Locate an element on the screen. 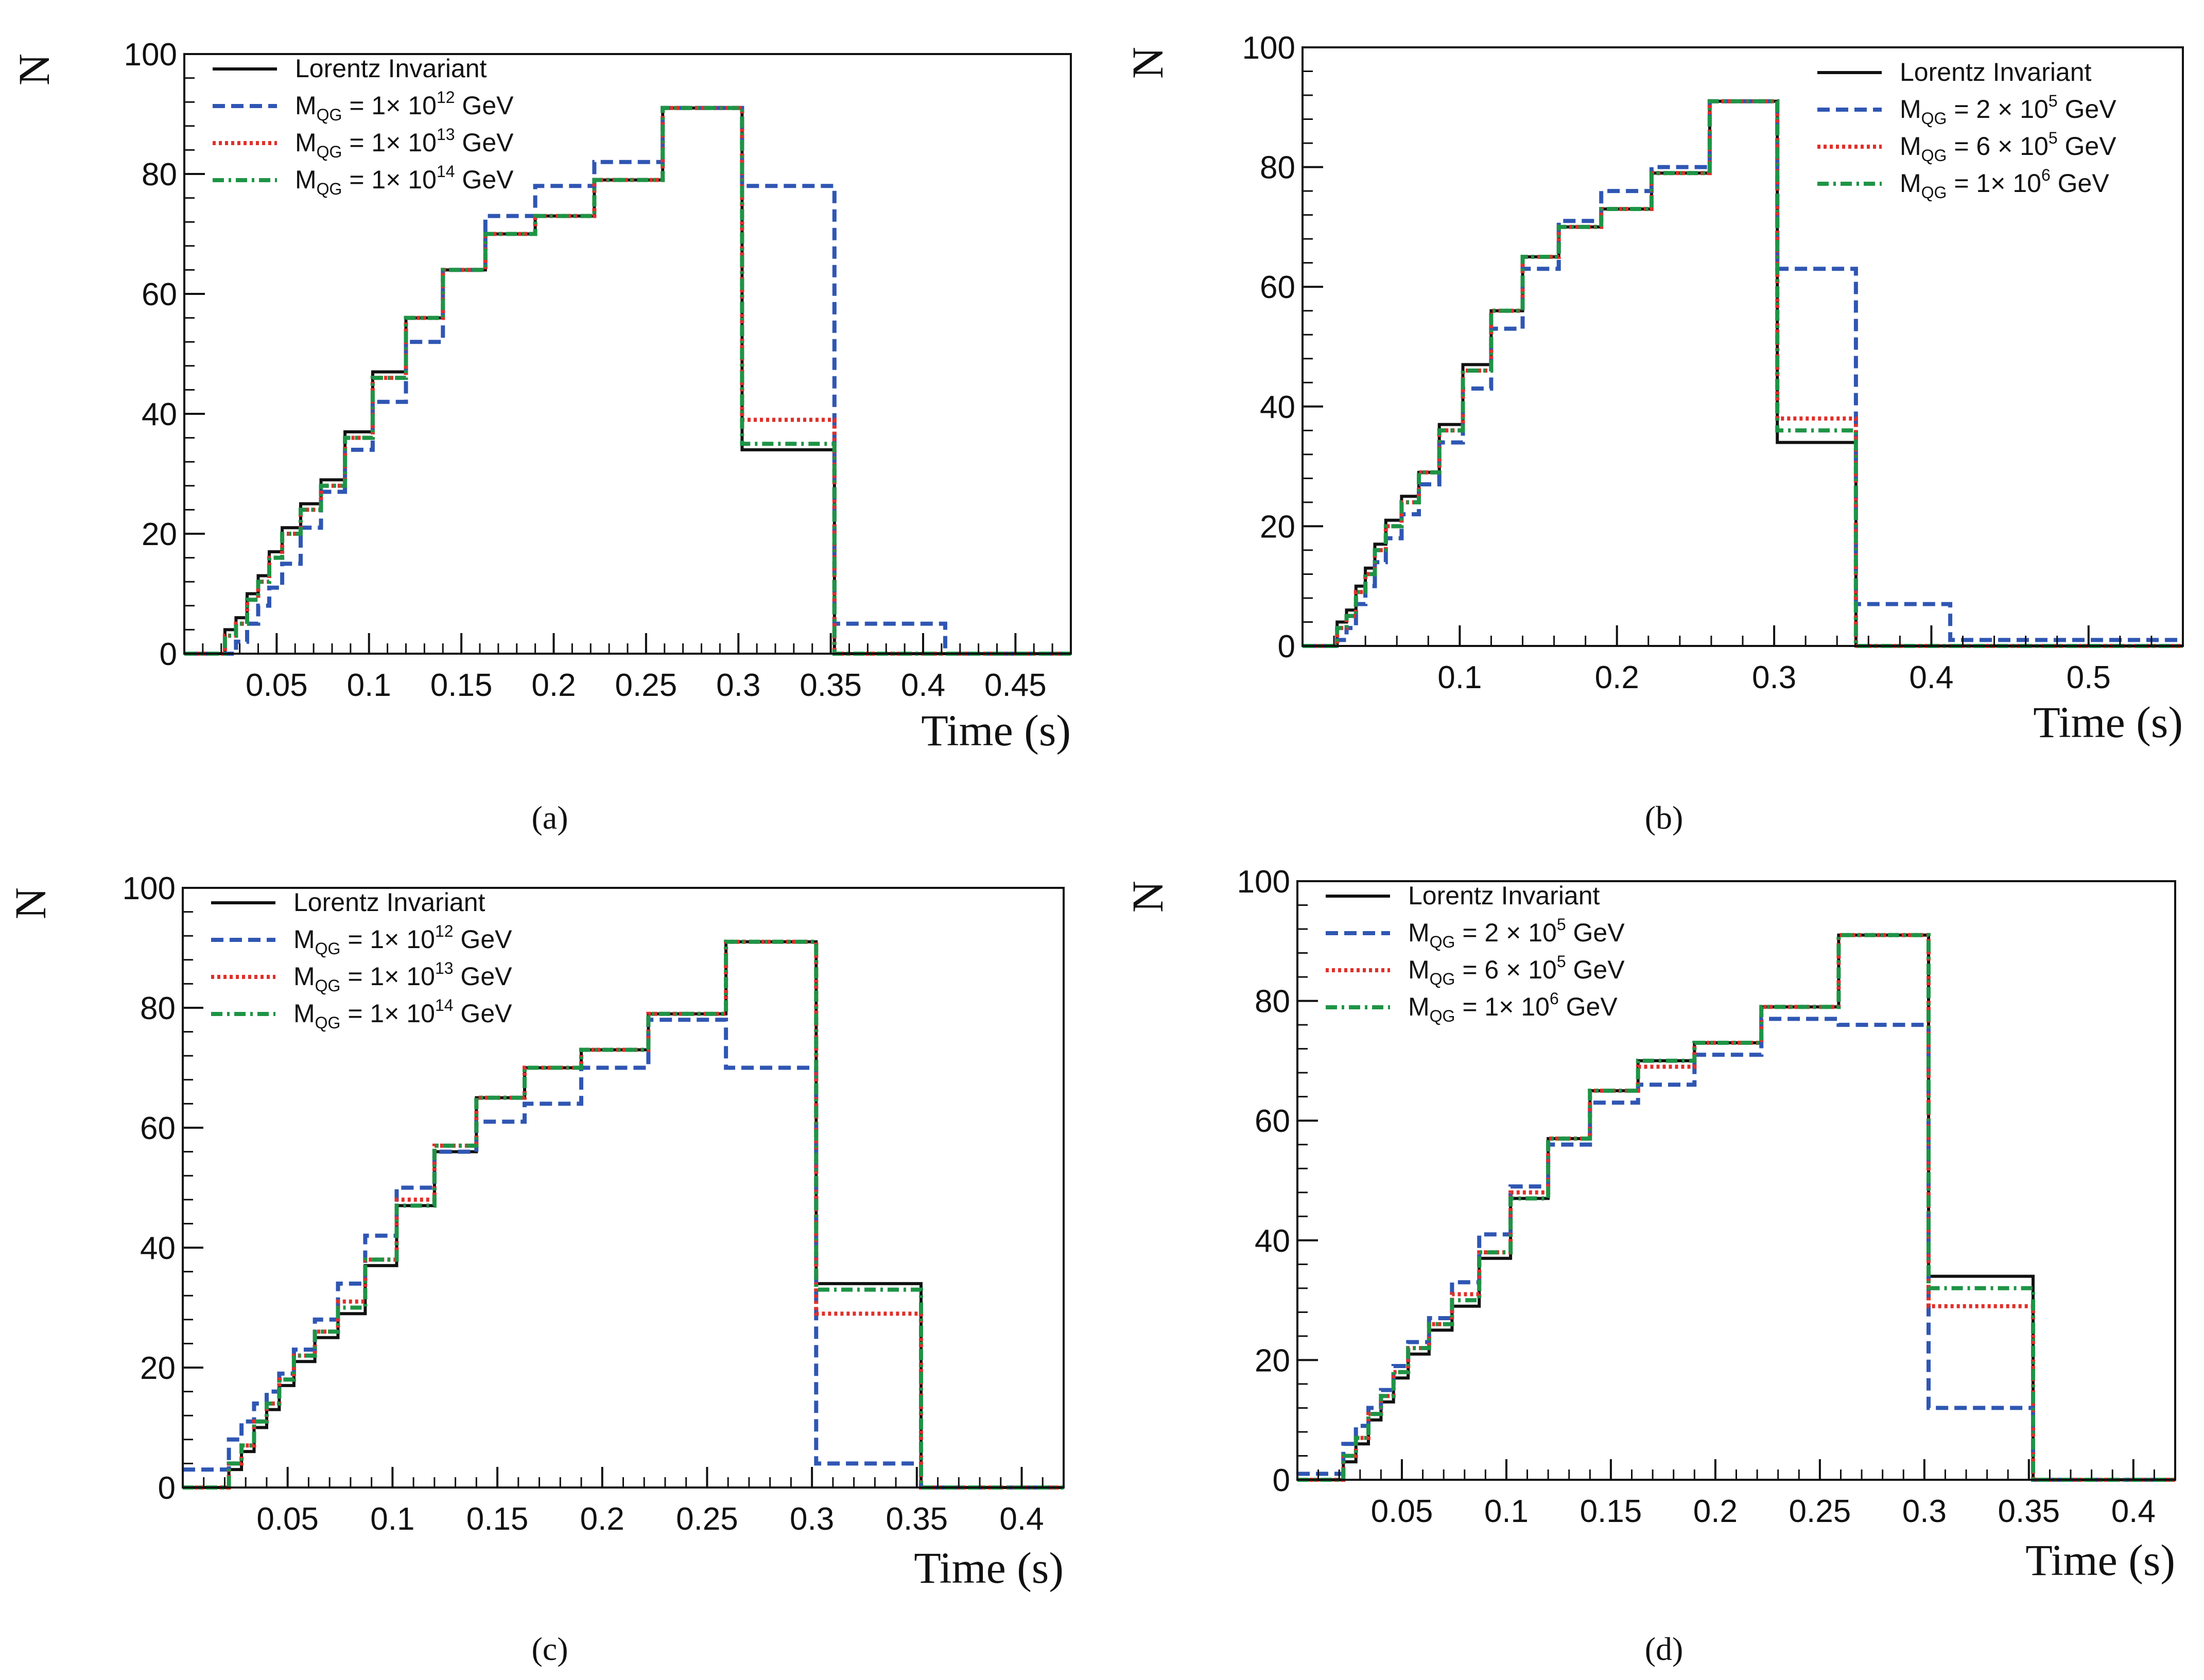 The height and width of the screenshot is (1680, 2204). panel-caption: (b) is located at coordinates (1664, 817).